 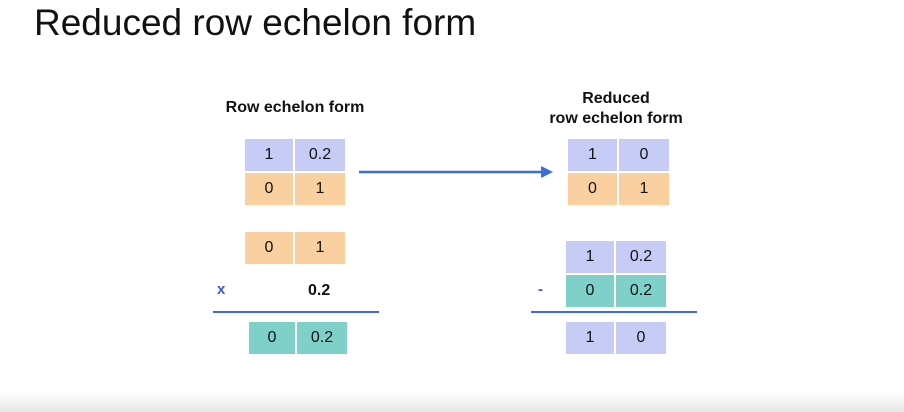 I want to click on right-row1-c1: 1, so click(x=590, y=257).